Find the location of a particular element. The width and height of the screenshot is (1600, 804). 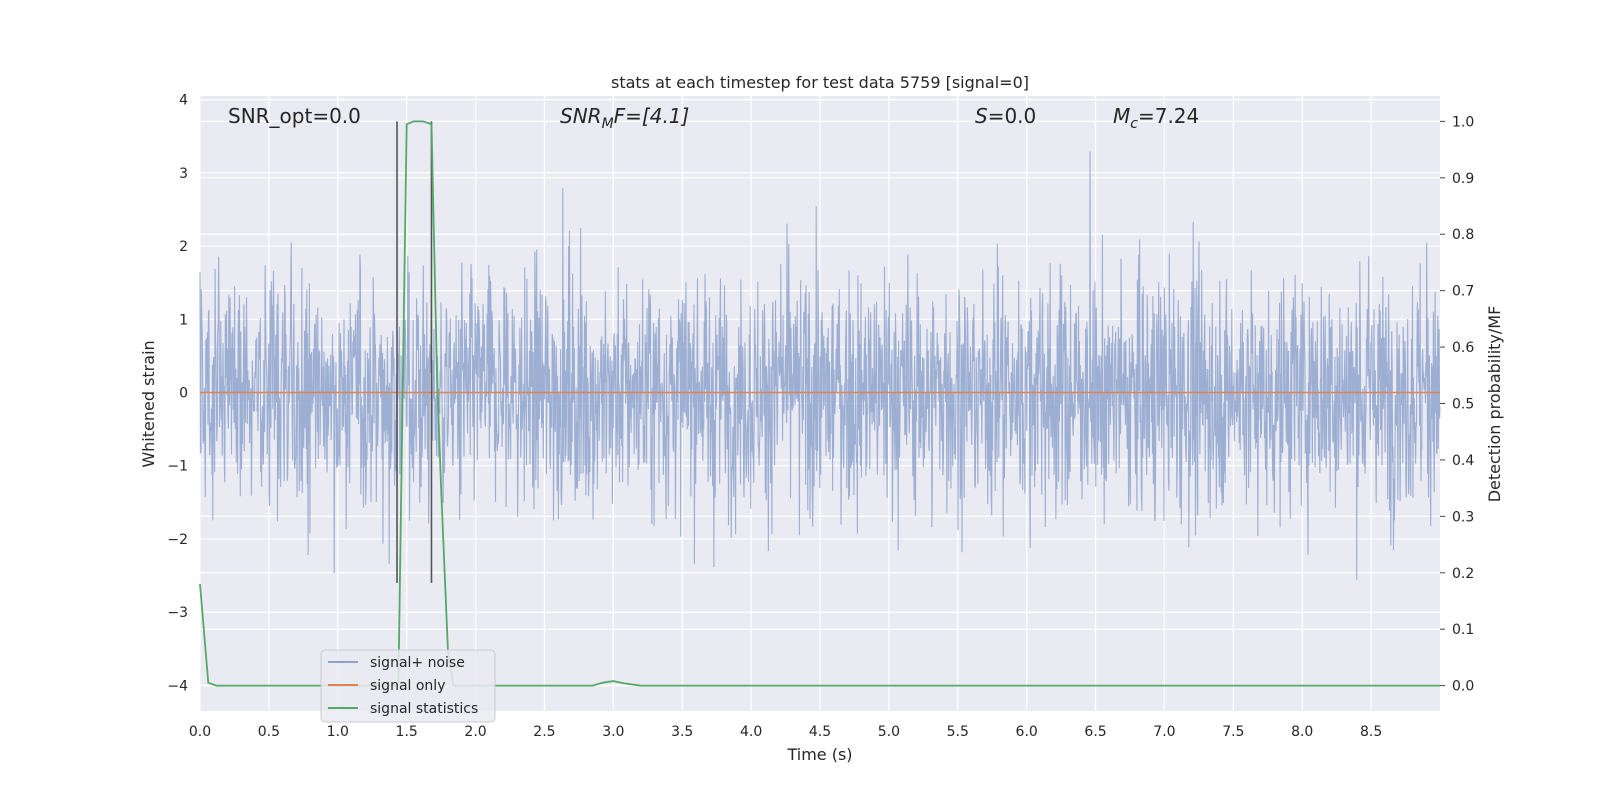

y-tick-label-right: 0.1 is located at coordinates (1463, 630).